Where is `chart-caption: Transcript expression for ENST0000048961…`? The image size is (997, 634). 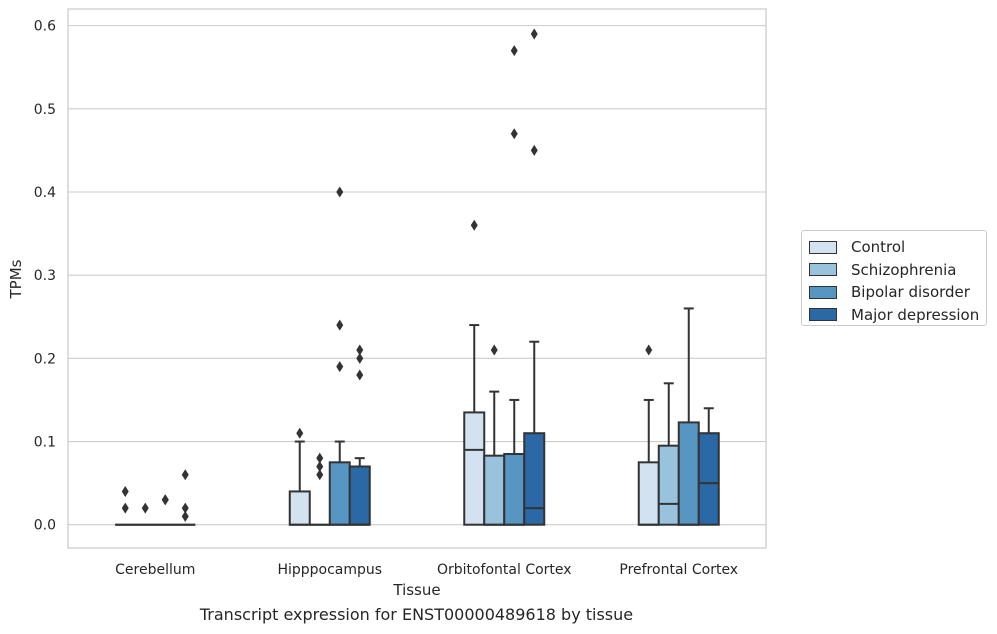
chart-caption: Transcript expression for ENST0000048961… is located at coordinates (416, 614).